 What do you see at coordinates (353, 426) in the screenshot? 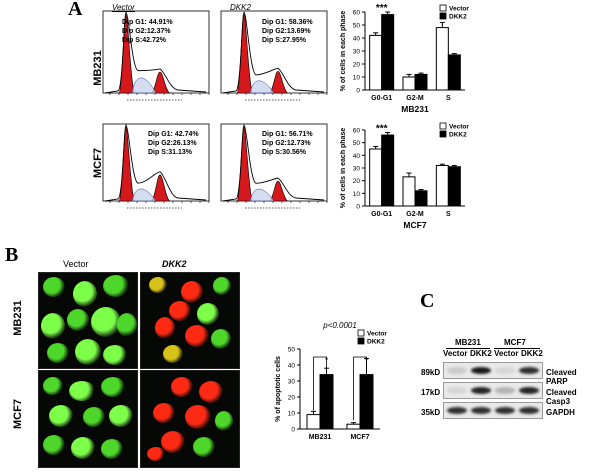
I see `bar-vector-mcf7` at bounding box center [353, 426].